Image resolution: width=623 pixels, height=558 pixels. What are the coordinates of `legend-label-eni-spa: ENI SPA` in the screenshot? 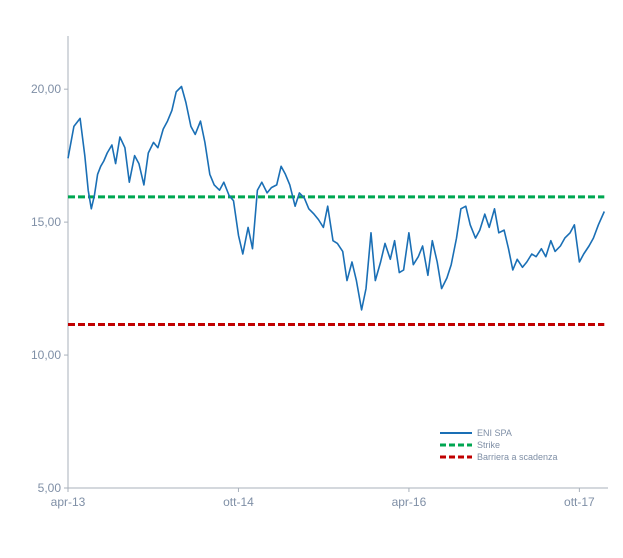 It's located at (494, 433).